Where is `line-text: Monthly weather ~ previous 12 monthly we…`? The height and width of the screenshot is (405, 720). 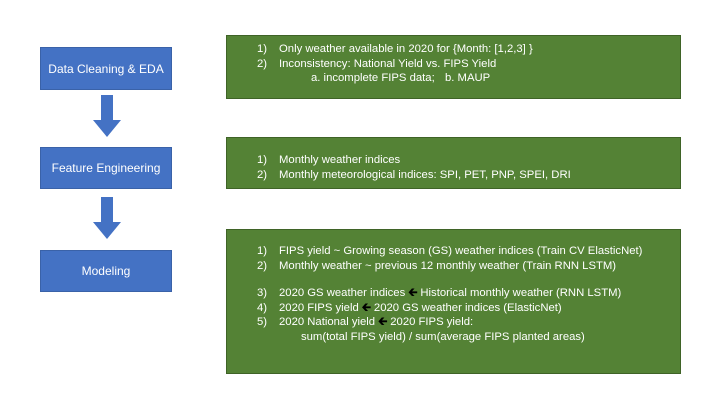 line-text: Monthly weather ~ previous 12 monthly we… is located at coordinates (448, 265).